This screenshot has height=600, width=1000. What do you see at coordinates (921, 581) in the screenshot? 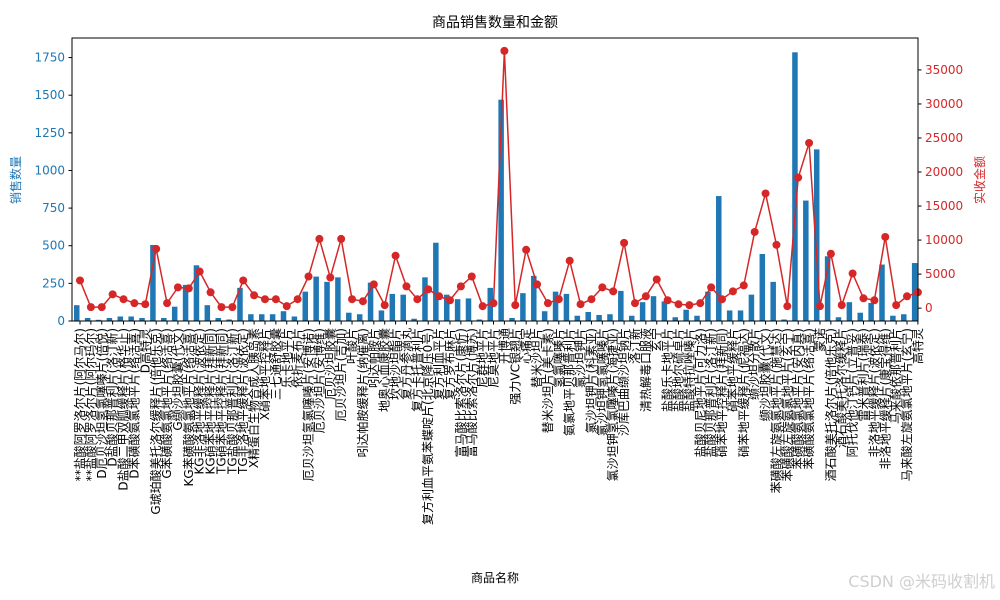
I see `watermark: CSDN @米码收割机` at bounding box center [921, 581].